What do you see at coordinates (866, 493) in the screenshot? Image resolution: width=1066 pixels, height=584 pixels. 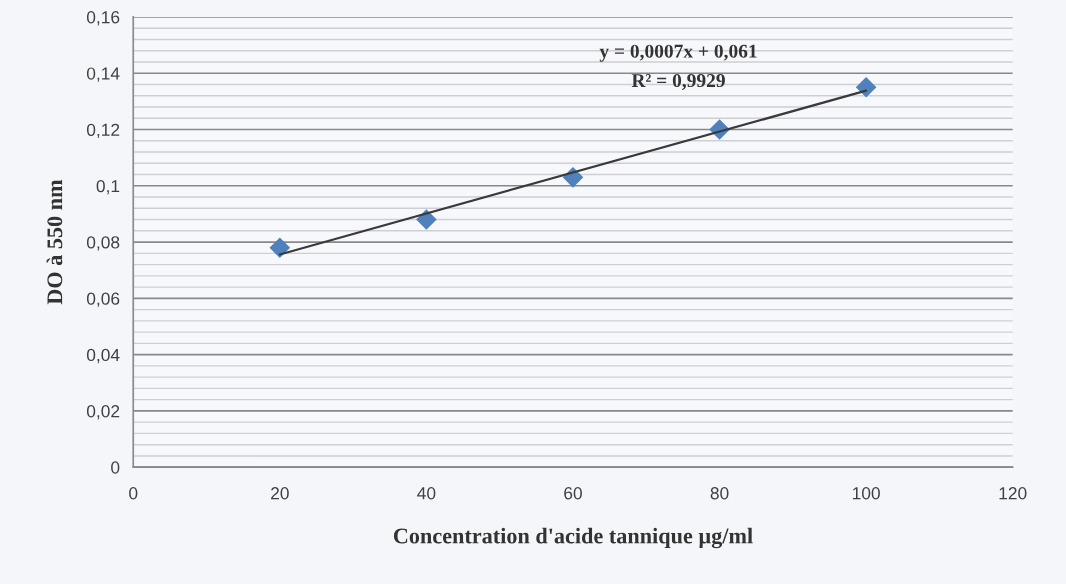 I see `x-tick-label: 100` at bounding box center [866, 493].